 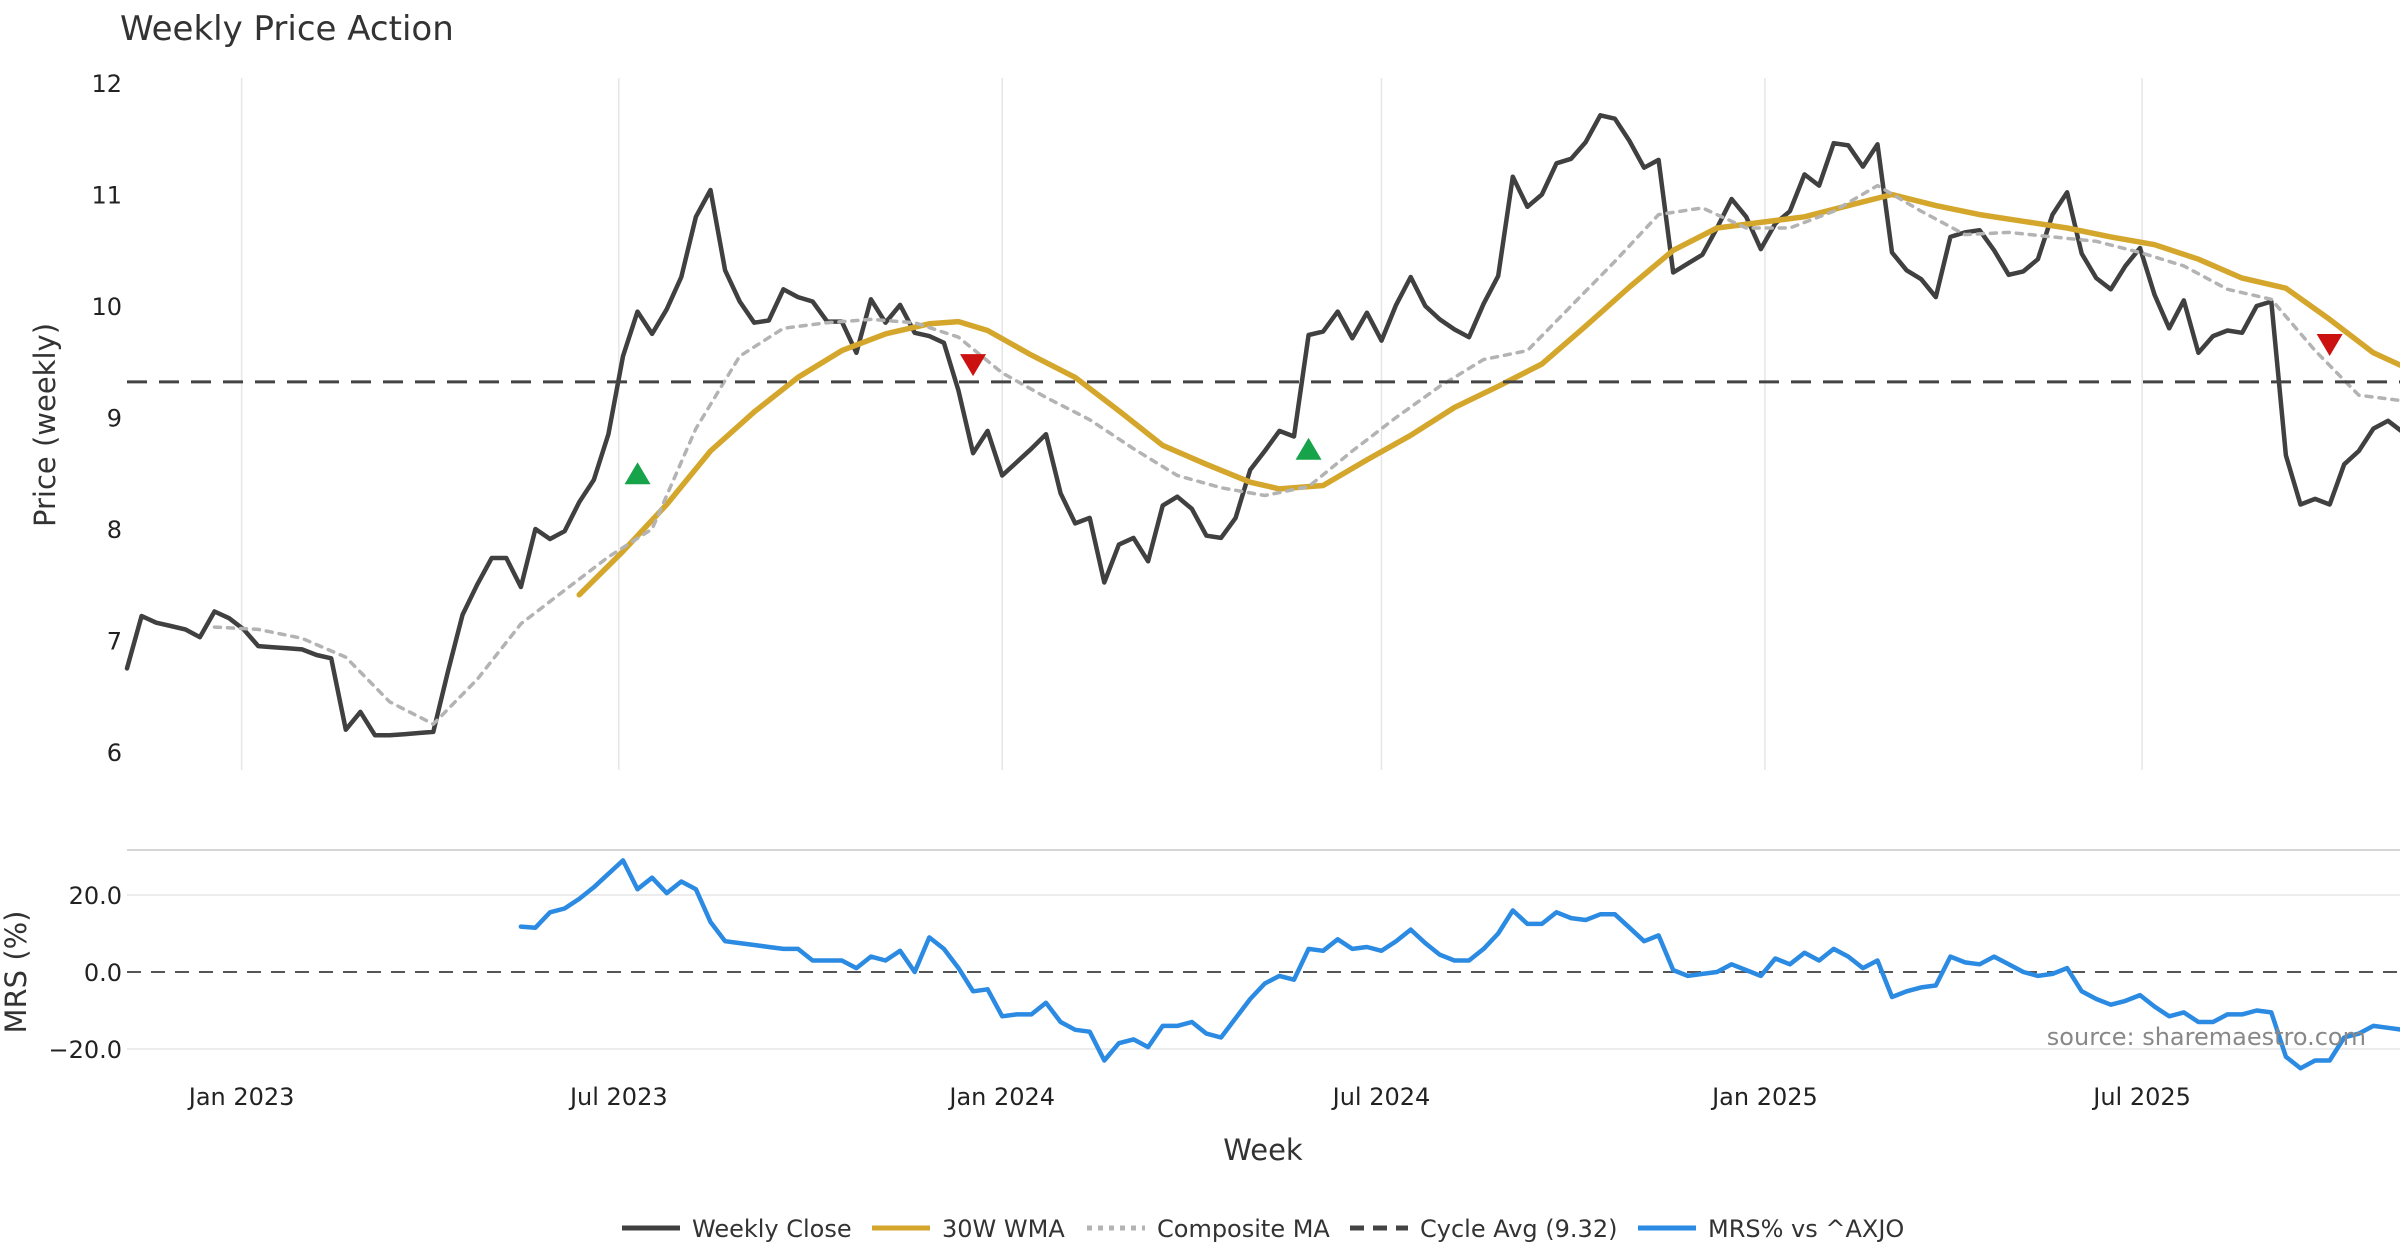 What do you see at coordinates (1003, 1229) in the screenshot?
I see `legend-label: 30W WMA` at bounding box center [1003, 1229].